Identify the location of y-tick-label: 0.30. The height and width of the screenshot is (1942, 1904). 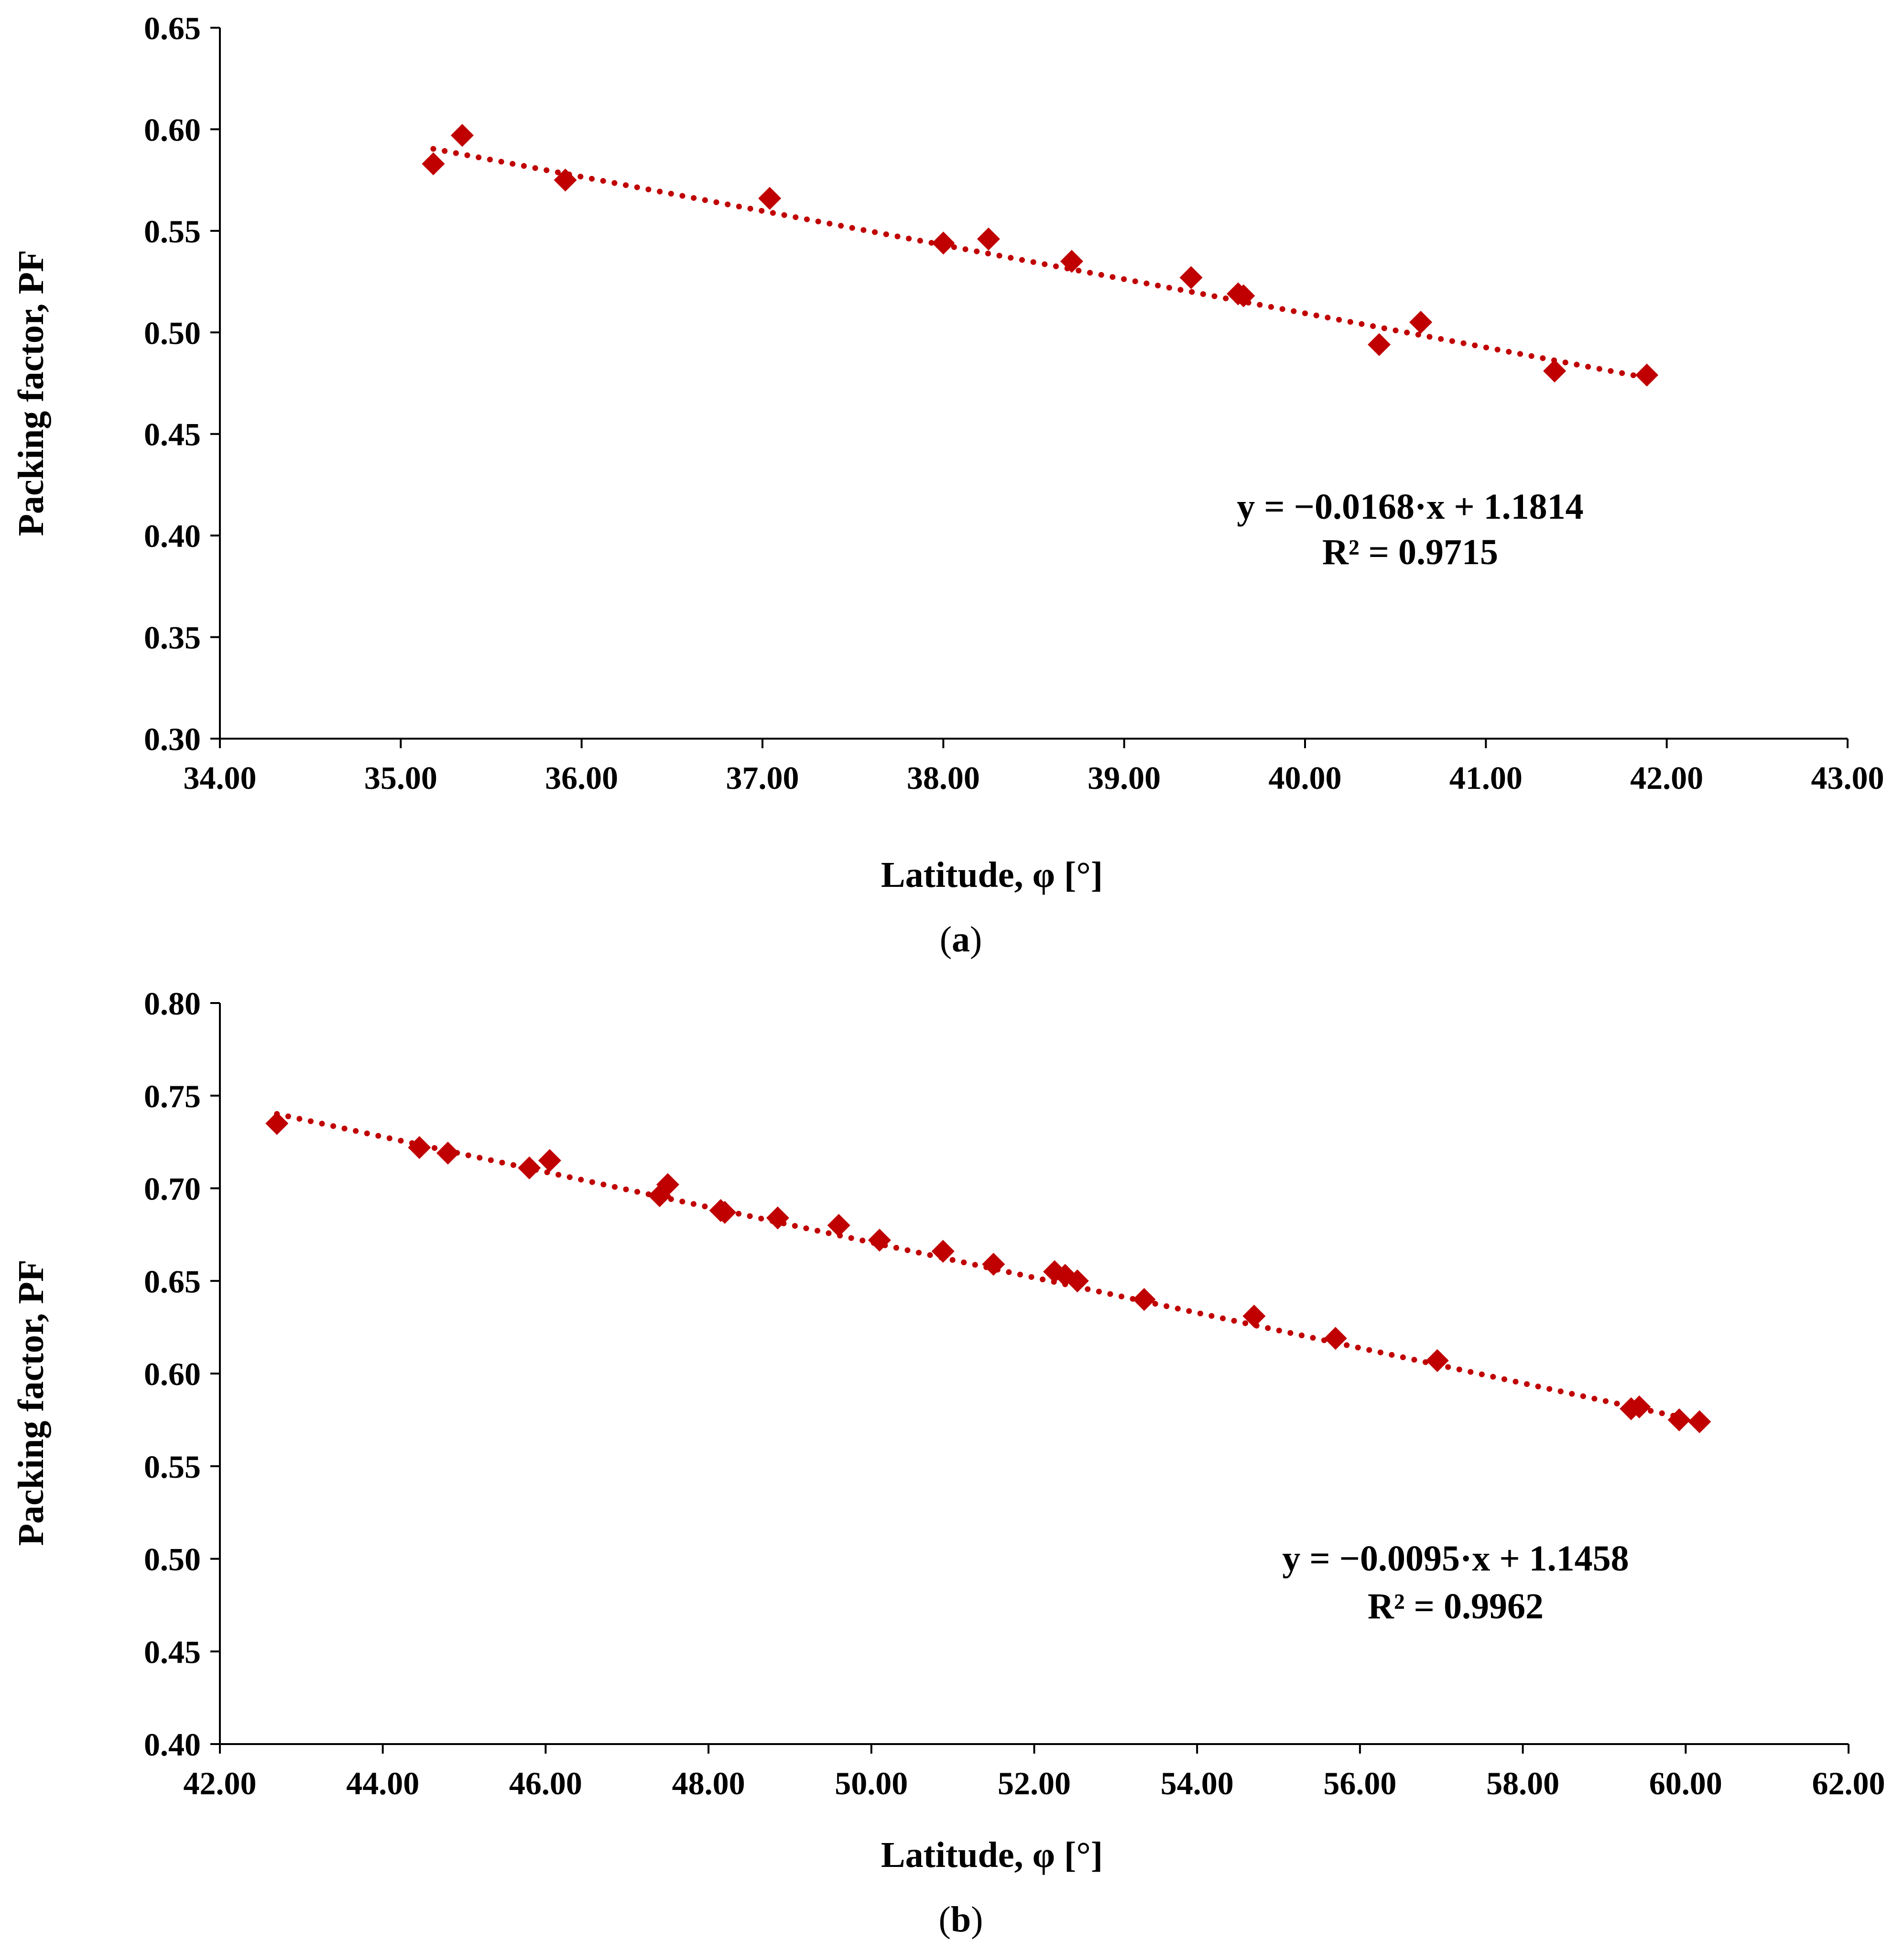
(172, 739).